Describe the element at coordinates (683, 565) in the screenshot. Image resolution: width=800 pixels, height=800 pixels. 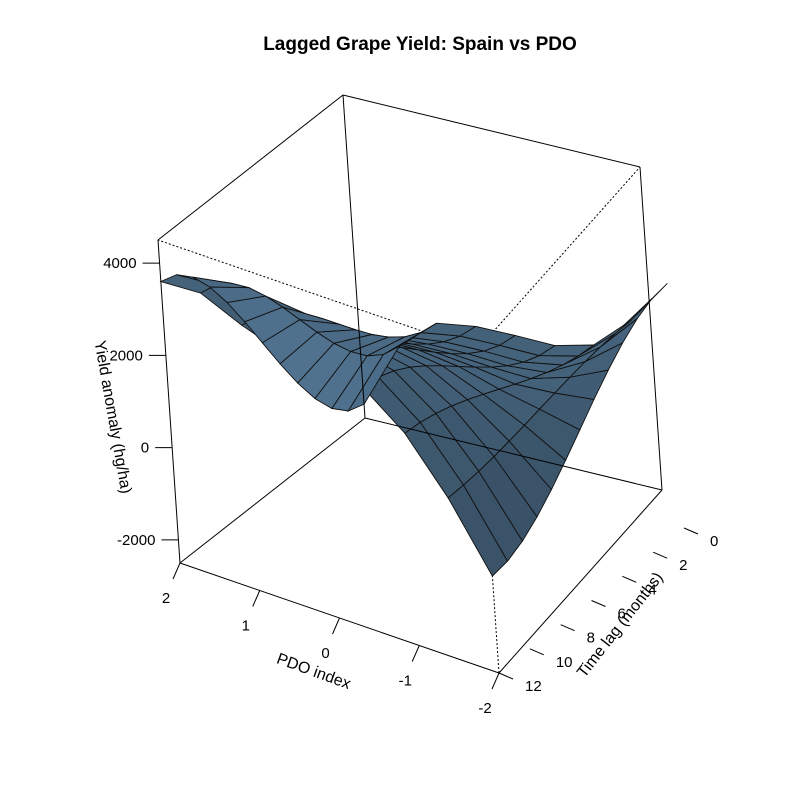
I see `y-tick-label: 2` at that location.